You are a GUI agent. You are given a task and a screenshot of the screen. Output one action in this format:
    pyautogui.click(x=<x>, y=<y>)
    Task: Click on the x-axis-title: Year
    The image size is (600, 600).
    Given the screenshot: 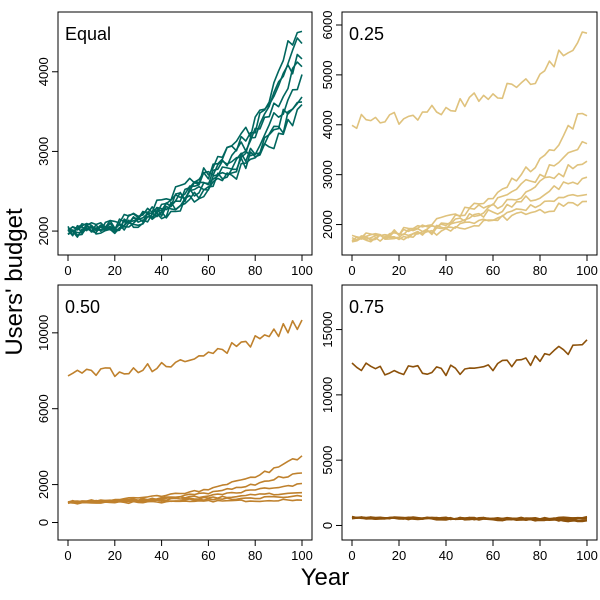 What is the action you would take?
    pyautogui.click(x=325, y=577)
    